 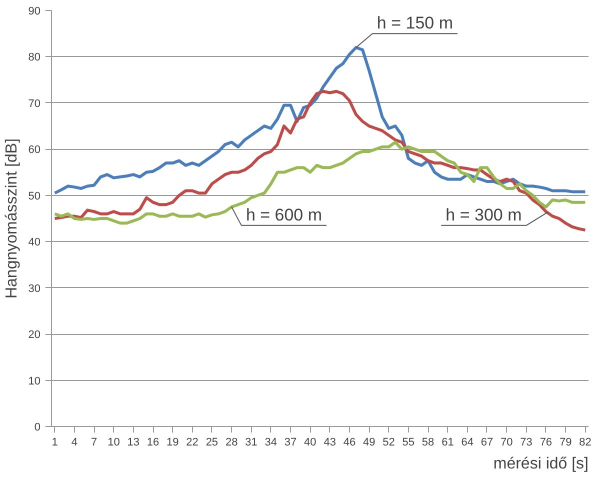 What do you see at coordinates (251, 442) in the screenshot?
I see `x-tick-label: 31` at bounding box center [251, 442].